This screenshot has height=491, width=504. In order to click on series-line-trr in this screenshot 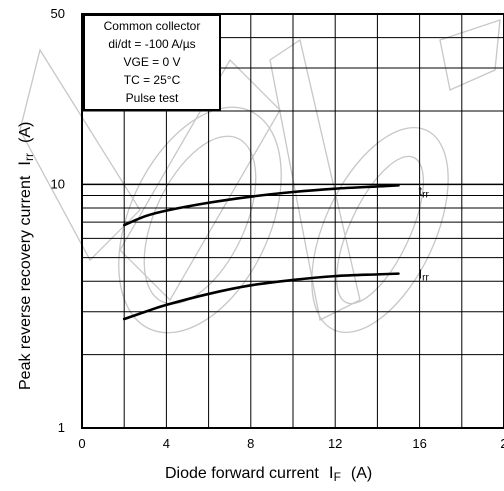, I will do `click(261, 205)`.